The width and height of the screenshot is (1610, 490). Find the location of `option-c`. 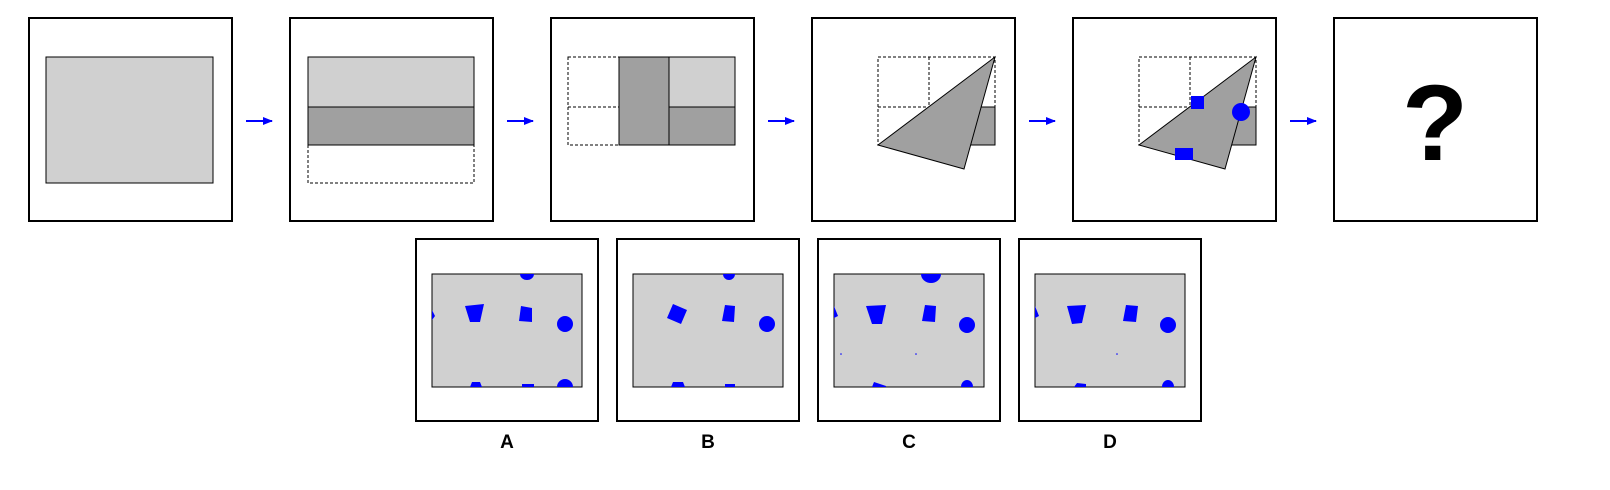

option-c is located at coordinates (909, 330).